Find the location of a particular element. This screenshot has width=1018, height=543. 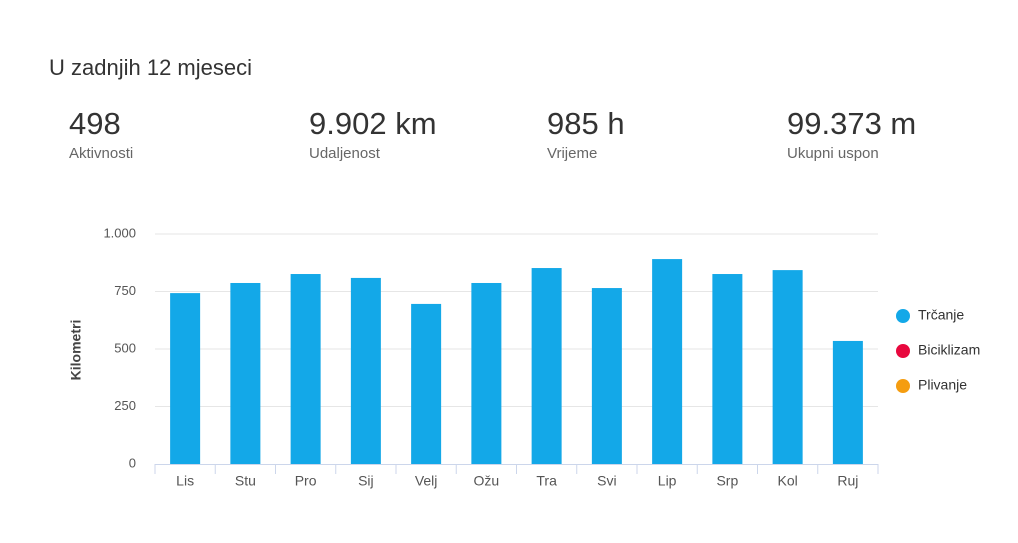

x-tick-label: Lip is located at coordinates (667, 481).